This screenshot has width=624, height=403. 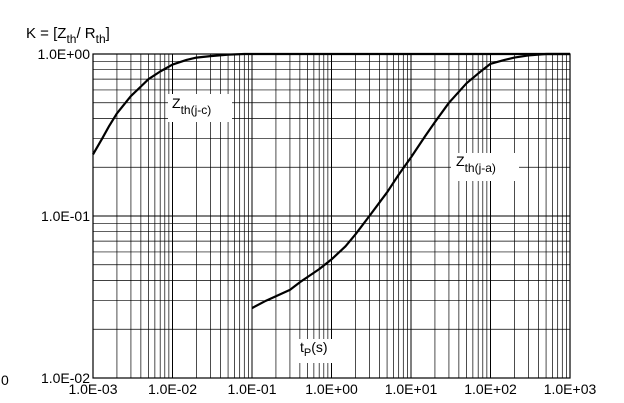 I want to click on svg-text: Zth(j-c), so click(x=191, y=106).